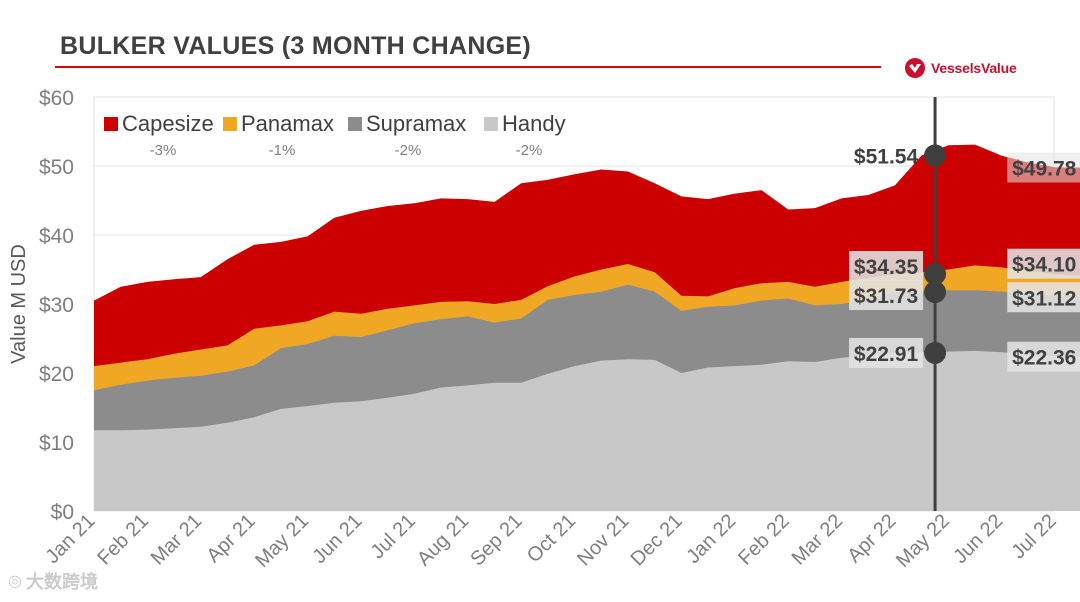 This screenshot has height=602, width=1080. I want to click on x-tick-label: Oct 21, so click(551, 538).